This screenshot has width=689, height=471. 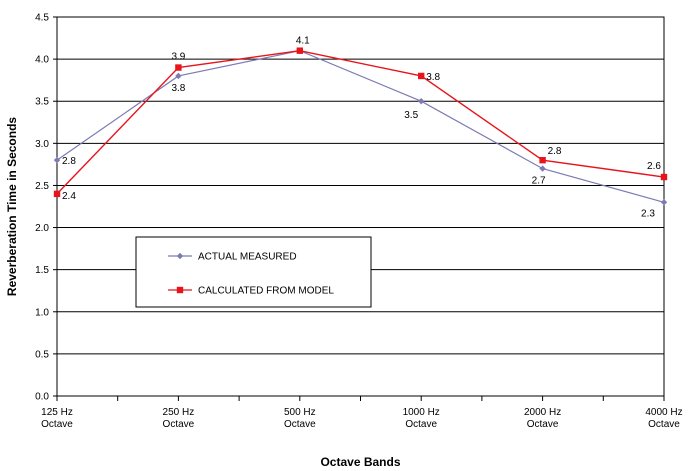 I want to click on x-tick-label: 125 Hz, so click(x=57, y=412).